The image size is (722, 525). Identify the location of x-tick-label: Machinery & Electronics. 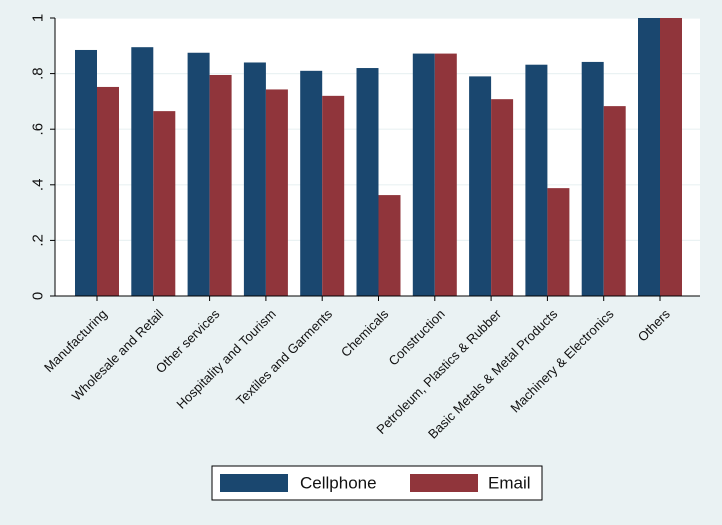
(562, 361).